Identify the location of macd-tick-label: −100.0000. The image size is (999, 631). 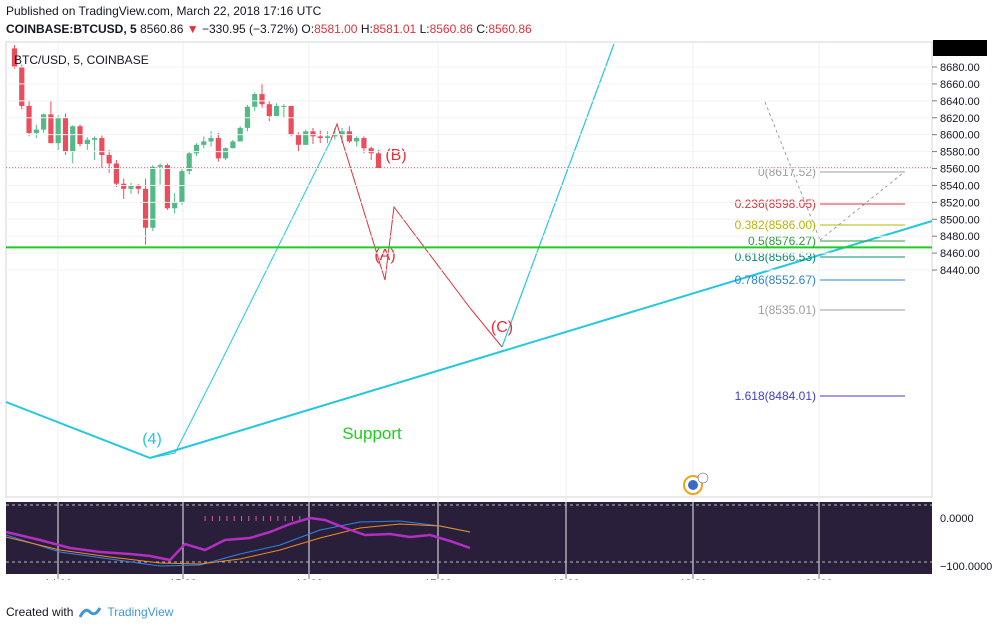
(966, 567).